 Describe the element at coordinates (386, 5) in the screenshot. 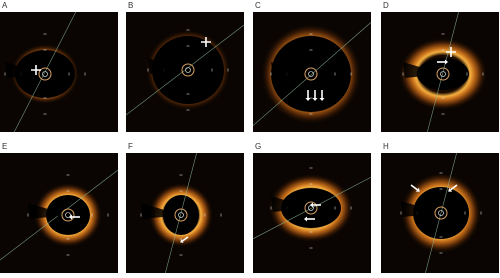

I see `panel-label: D` at that location.